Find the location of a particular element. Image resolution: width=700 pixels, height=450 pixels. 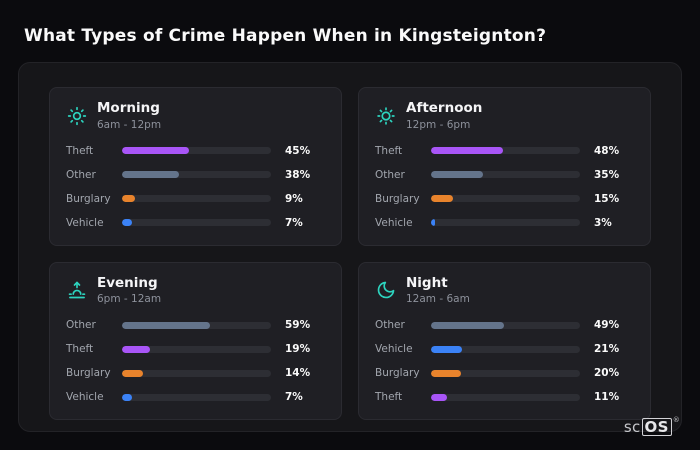

bar-value: 38% is located at coordinates (298, 174).